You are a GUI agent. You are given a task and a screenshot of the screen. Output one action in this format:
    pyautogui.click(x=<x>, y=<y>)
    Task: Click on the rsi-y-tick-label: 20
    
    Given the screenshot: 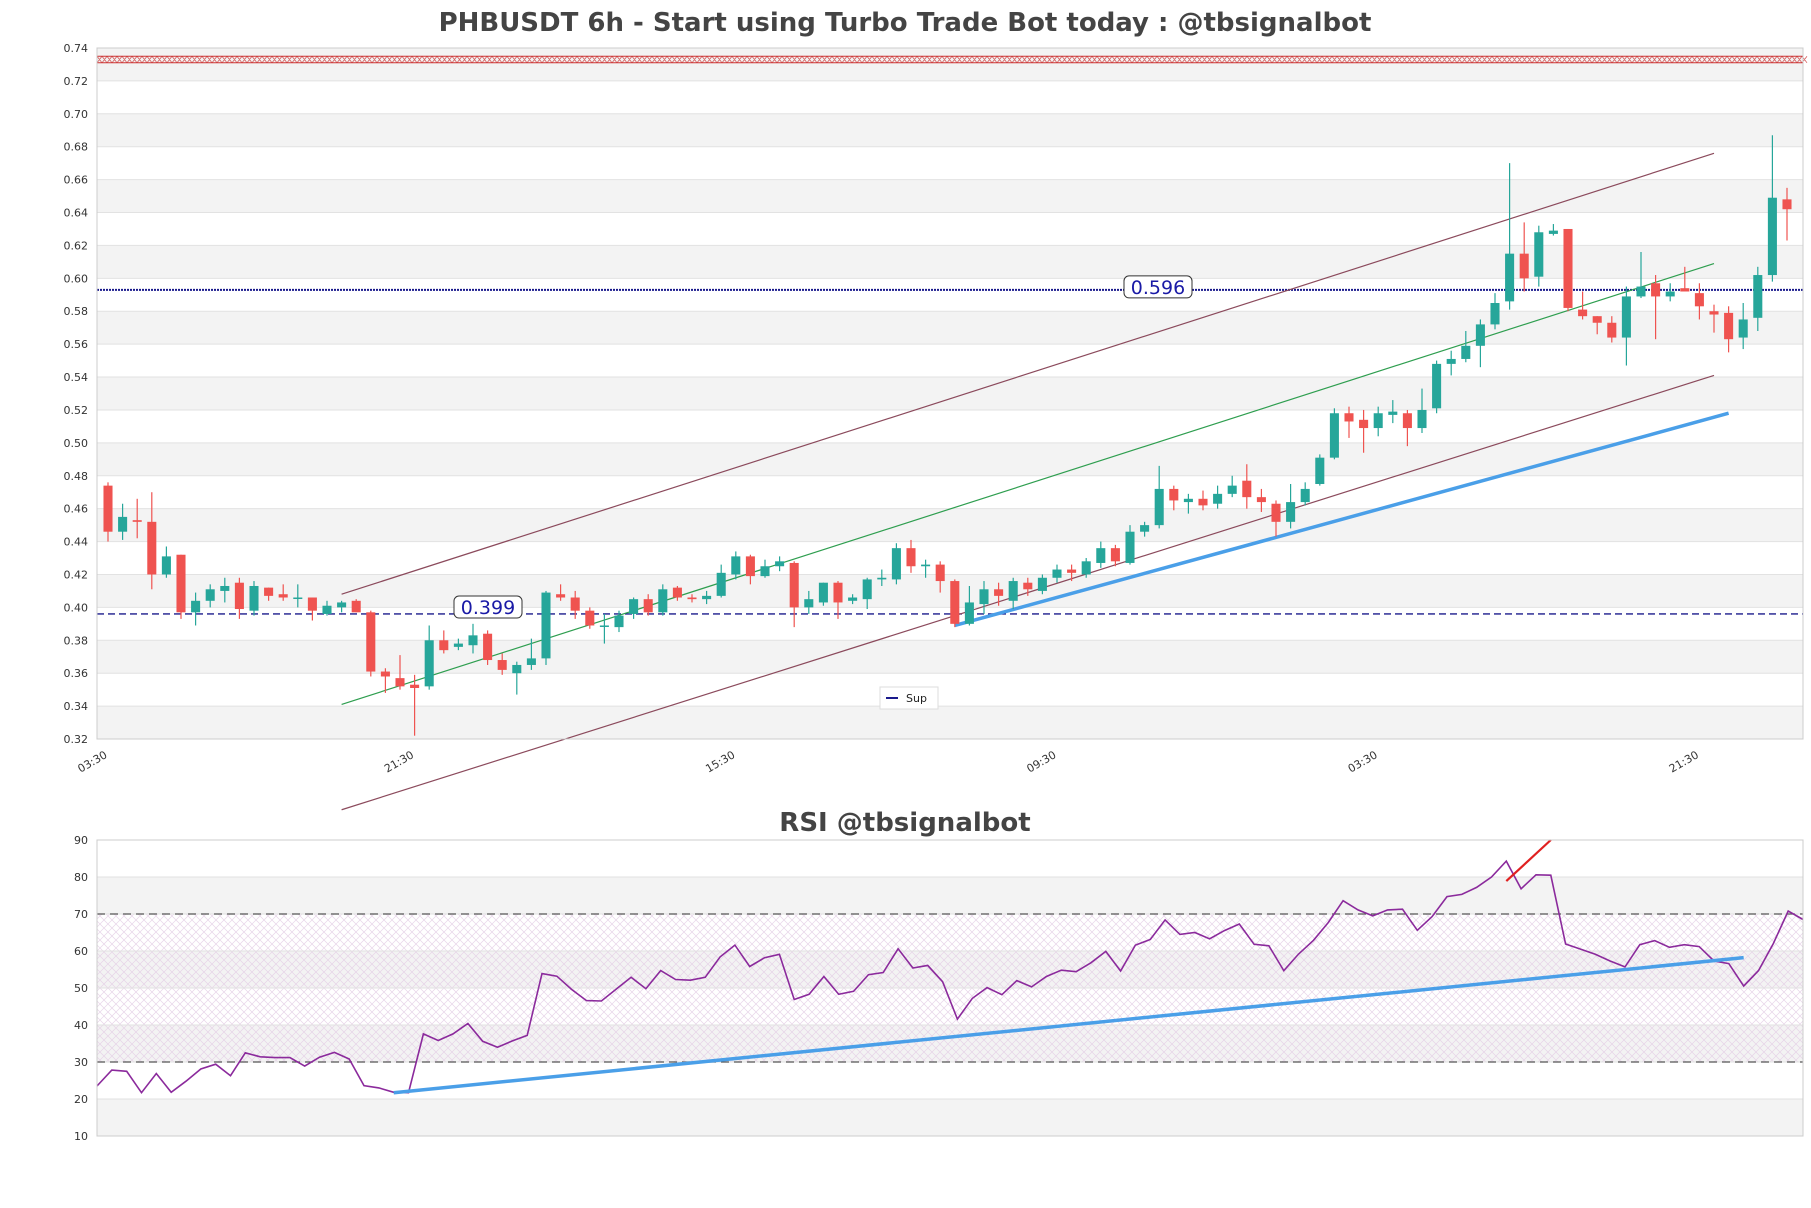 What is the action you would take?
    pyautogui.click(x=81, y=1099)
    